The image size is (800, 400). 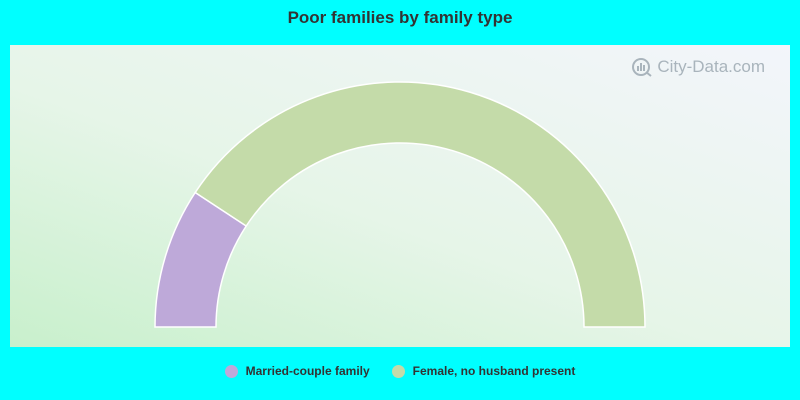 I want to click on legend-item-married: Married-couple family, so click(x=297, y=371).